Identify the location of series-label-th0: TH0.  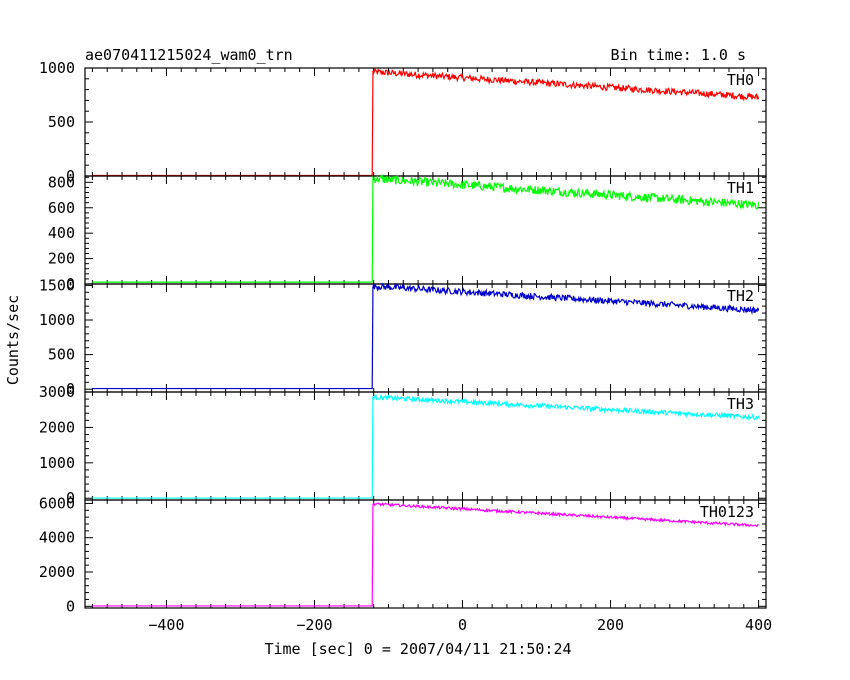
(740, 80).